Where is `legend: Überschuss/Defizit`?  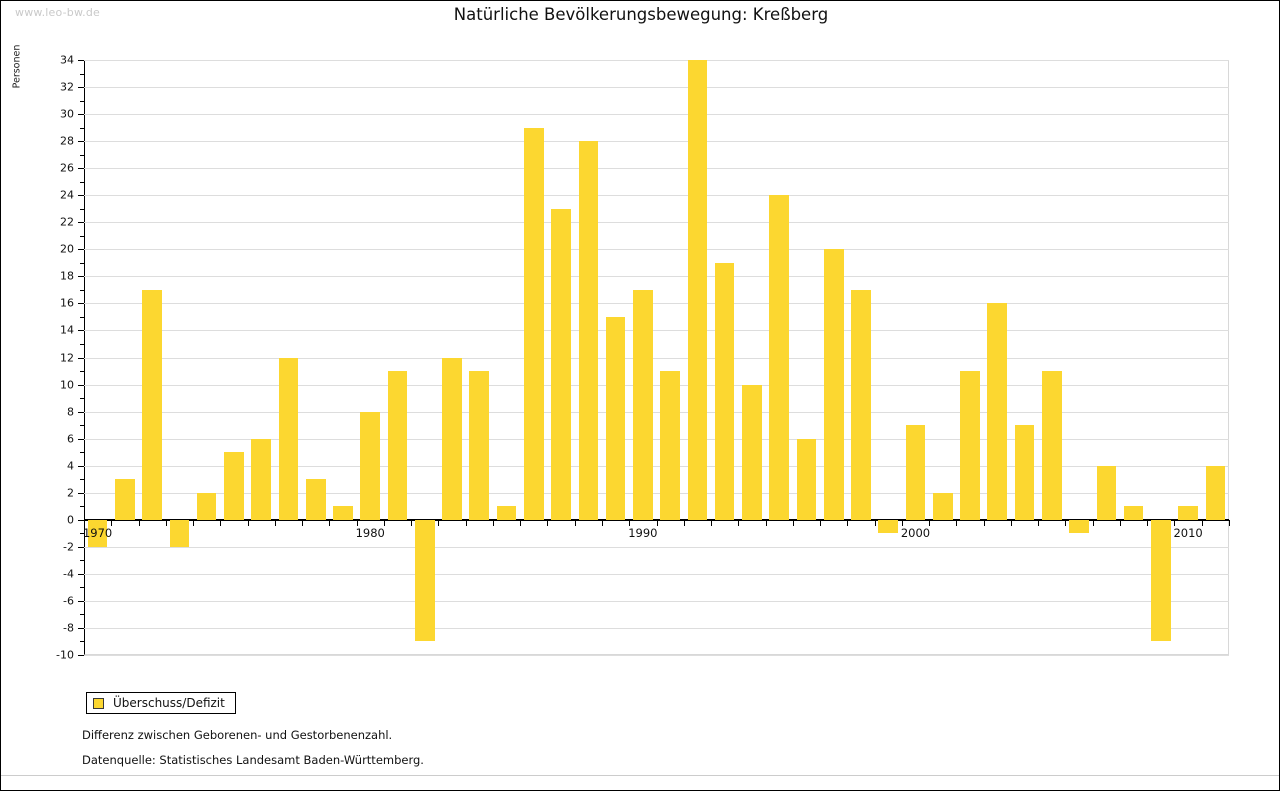
legend: Überschuss/Defizit is located at coordinates (161, 703).